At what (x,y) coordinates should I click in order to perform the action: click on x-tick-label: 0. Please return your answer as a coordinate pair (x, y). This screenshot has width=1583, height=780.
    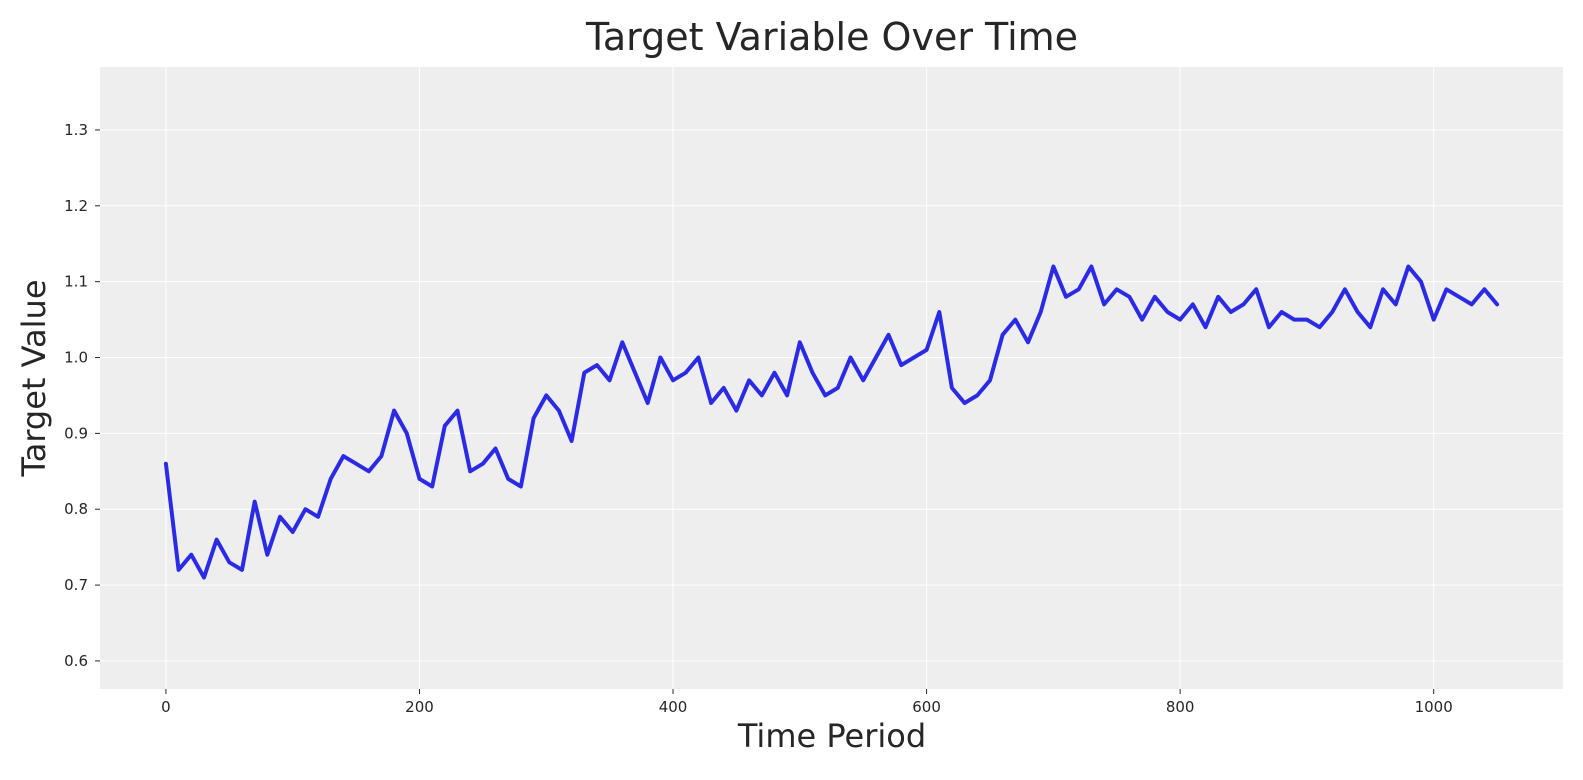
    Looking at the image, I should click on (166, 707).